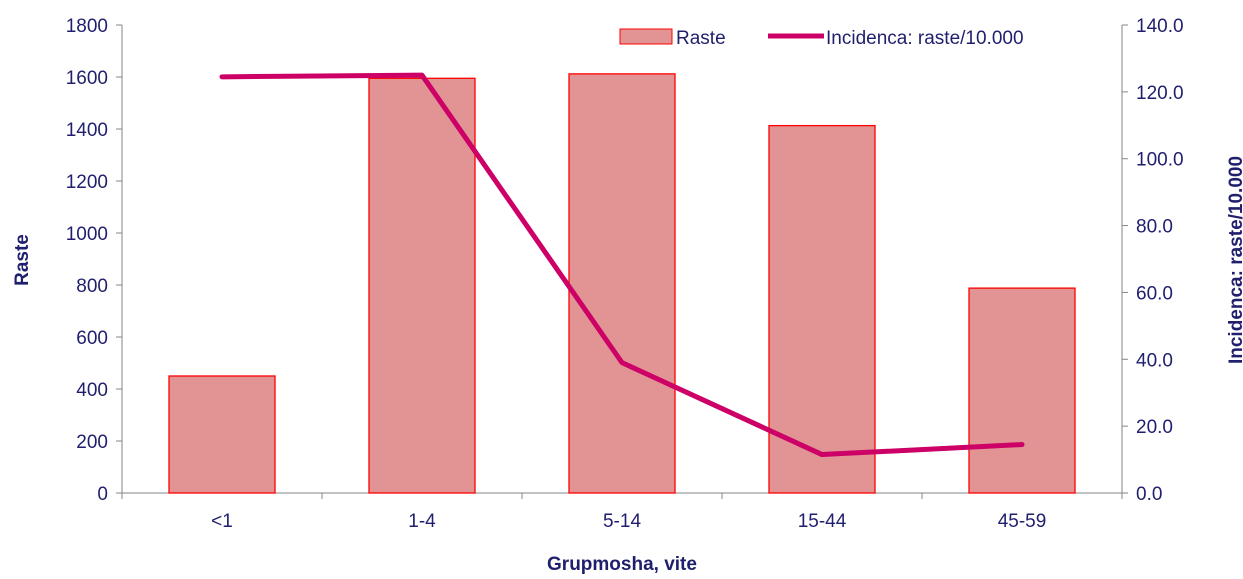  What do you see at coordinates (87, 26) in the screenshot?
I see `y-tick-label: 1800` at bounding box center [87, 26].